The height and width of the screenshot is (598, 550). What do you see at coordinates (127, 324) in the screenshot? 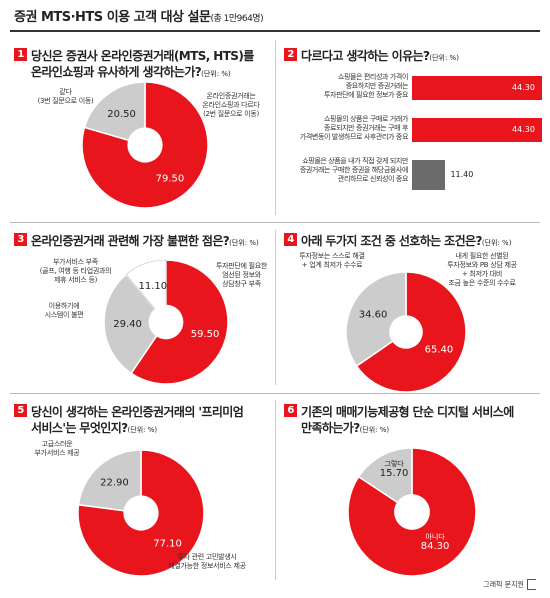
I see `q3-value-label-1: 29.40` at bounding box center [127, 324].